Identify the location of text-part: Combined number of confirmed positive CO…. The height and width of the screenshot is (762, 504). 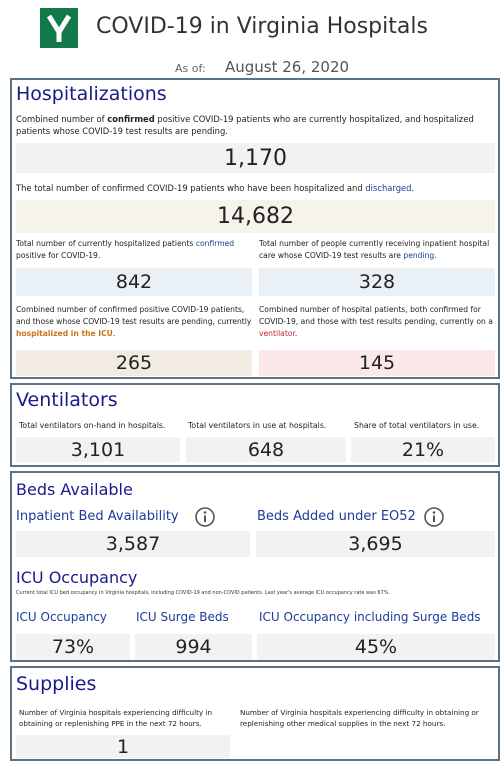
(134, 315).